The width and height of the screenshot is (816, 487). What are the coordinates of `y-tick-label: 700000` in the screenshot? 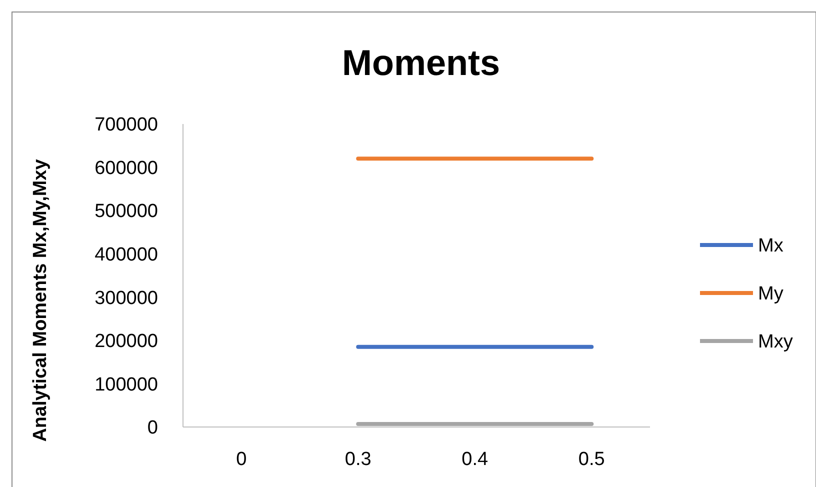 It's located at (126, 125).